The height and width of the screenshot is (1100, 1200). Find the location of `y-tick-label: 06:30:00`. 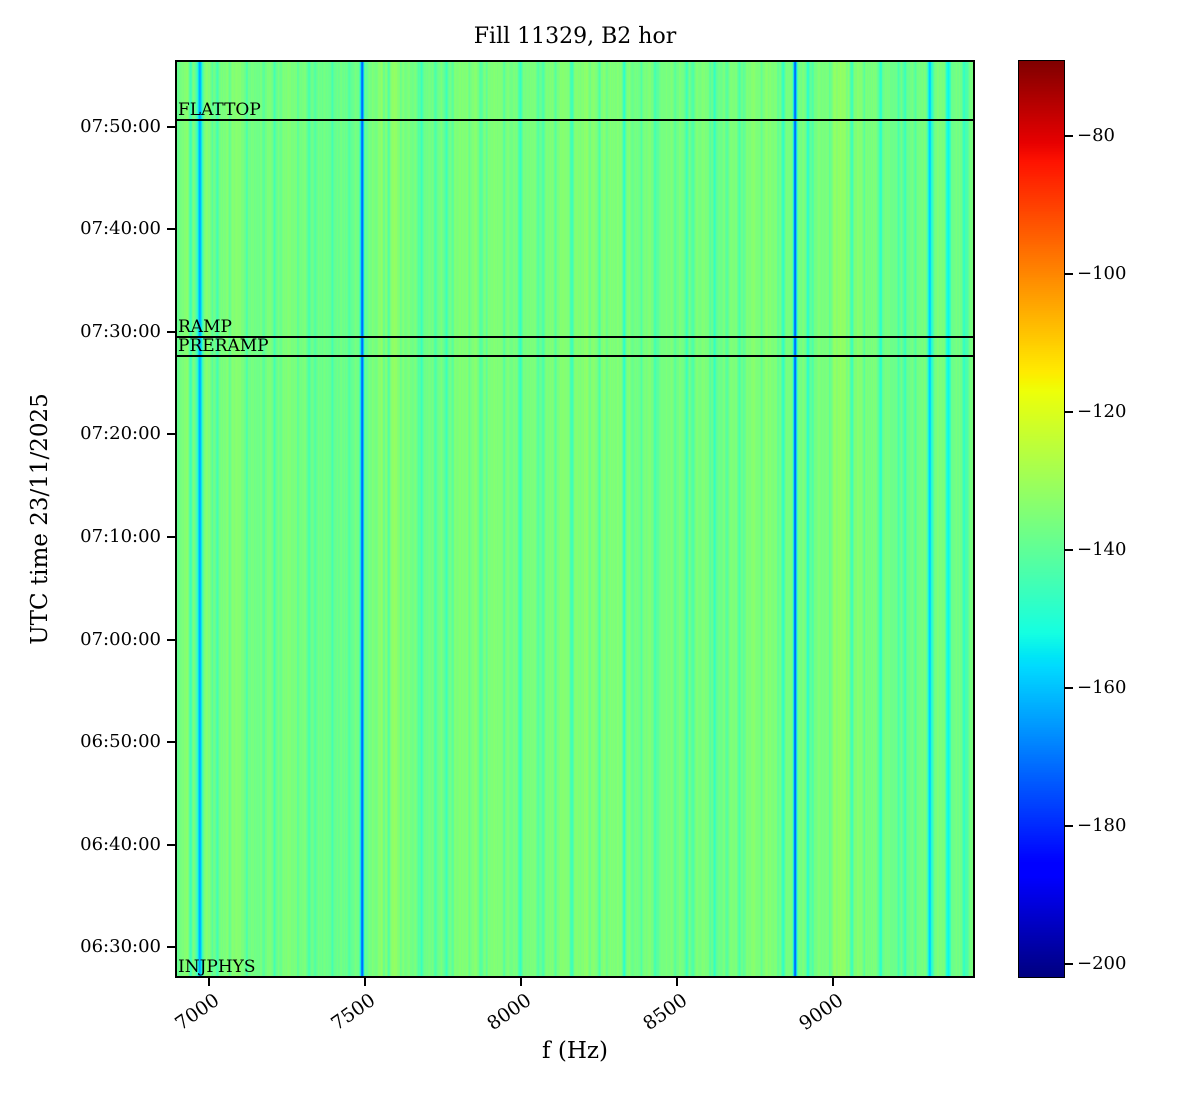

y-tick-label: 06:30:00 is located at coordinates (120, 947).